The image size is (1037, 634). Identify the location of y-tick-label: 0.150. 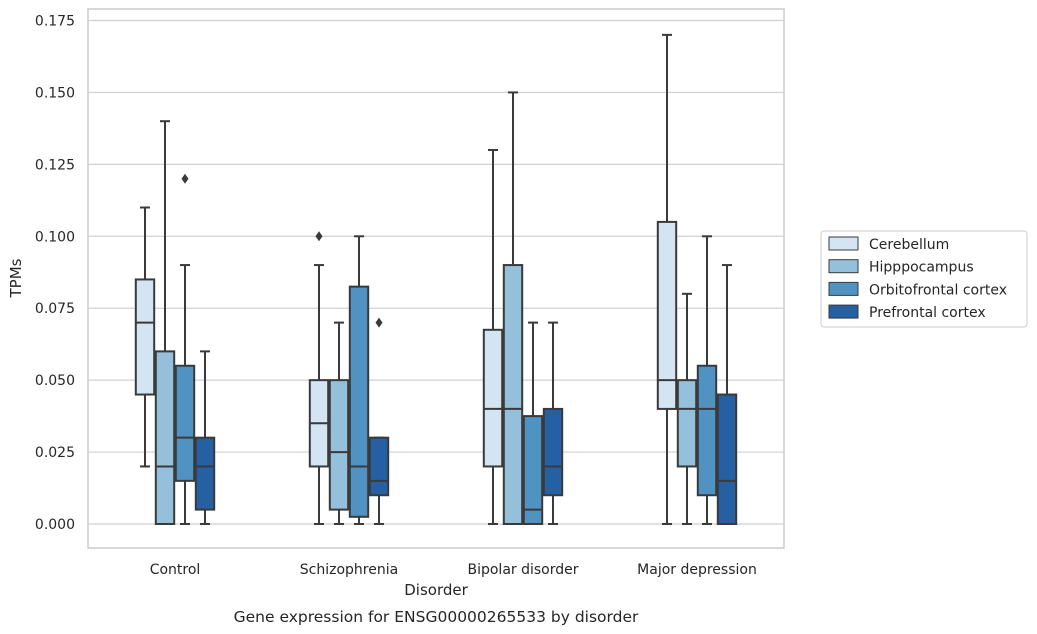
(55, 93).